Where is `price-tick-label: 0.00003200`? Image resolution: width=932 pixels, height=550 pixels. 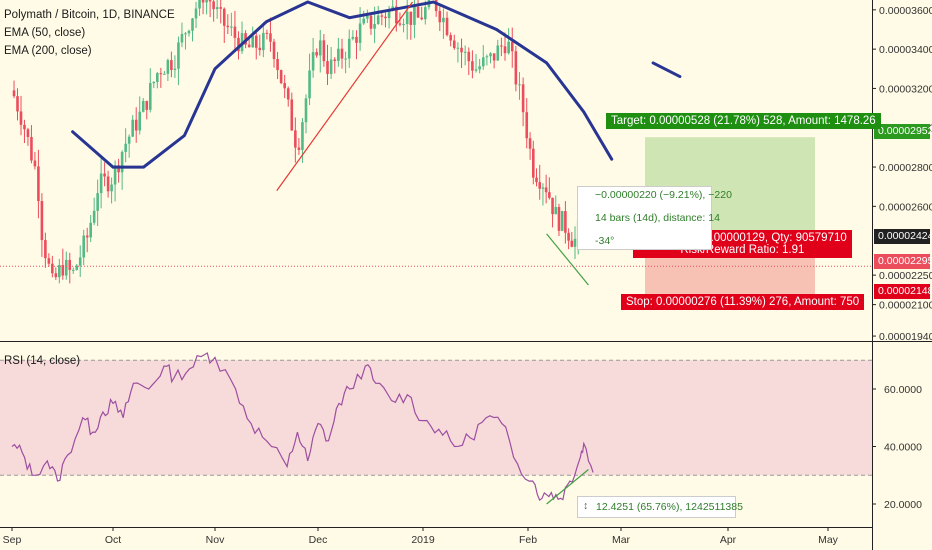
price-tick-label: 0.00003200 is located at coordinates (905, 89).